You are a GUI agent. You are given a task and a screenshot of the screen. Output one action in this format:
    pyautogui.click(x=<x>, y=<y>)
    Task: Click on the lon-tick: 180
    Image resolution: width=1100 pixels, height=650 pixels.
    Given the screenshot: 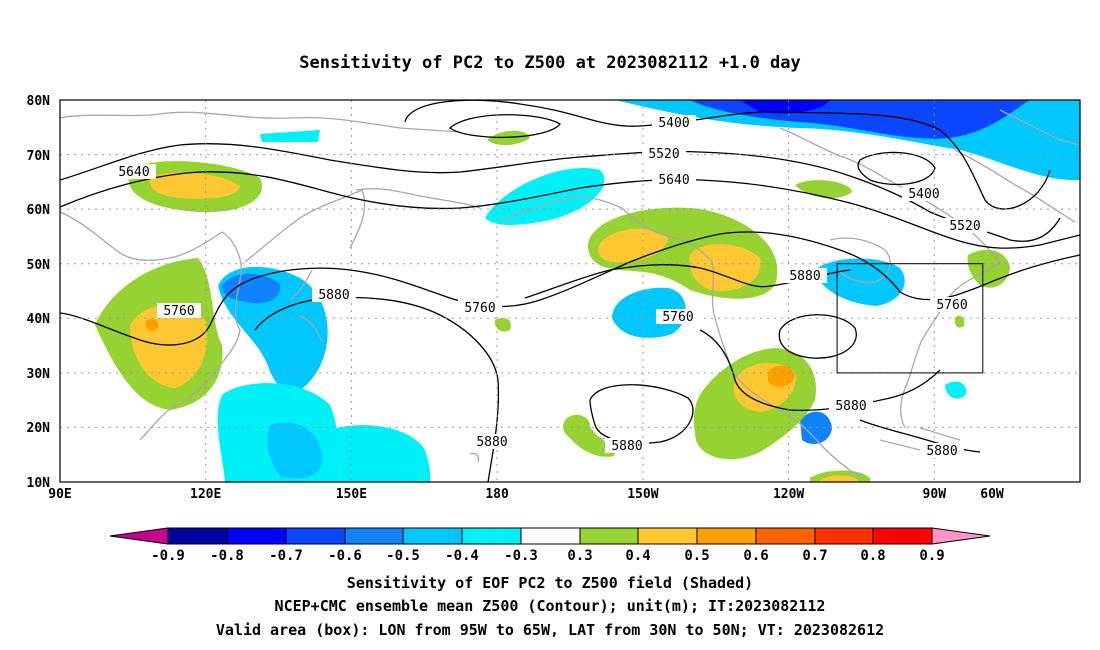 What is the action you would take?
    pyautogui.click(x=497, y=494)
    